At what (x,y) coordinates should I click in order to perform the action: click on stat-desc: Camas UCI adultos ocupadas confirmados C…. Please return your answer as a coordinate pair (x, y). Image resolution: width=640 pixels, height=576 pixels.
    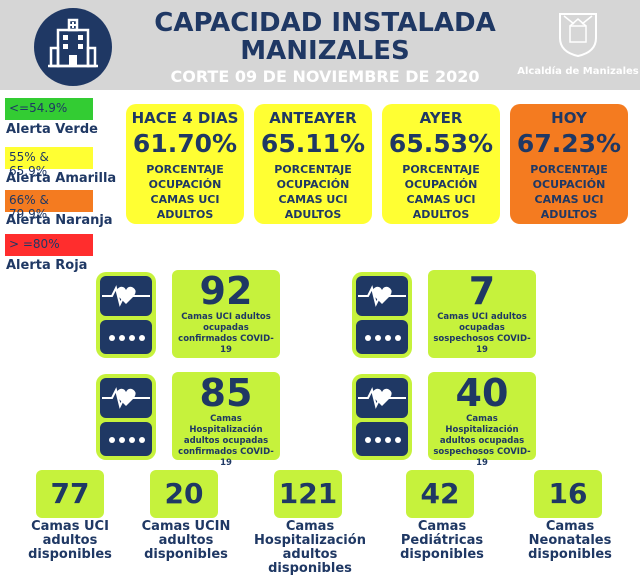
    Looking at the image, I should click on (226, 333).